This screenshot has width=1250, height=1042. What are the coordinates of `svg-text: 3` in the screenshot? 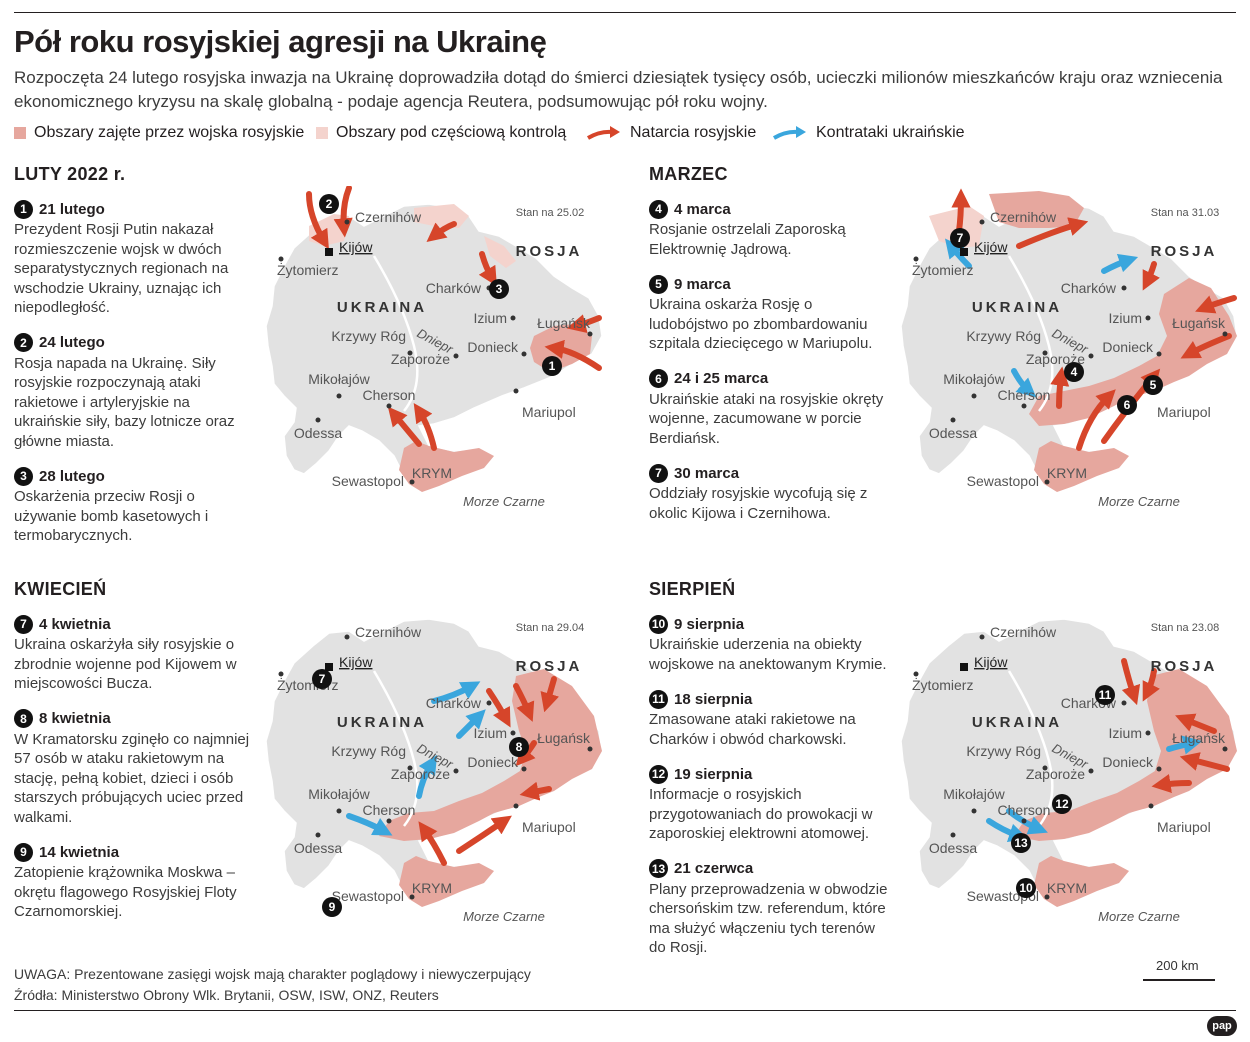 It's located at (499, 289).